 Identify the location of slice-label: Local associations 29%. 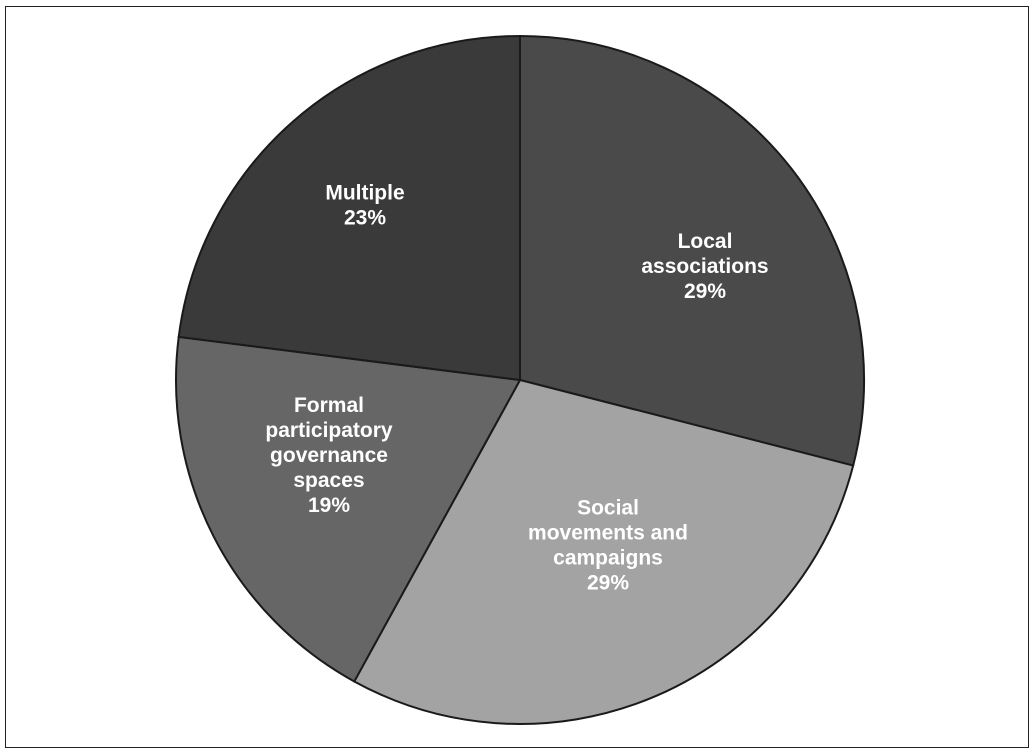
(704, 266).